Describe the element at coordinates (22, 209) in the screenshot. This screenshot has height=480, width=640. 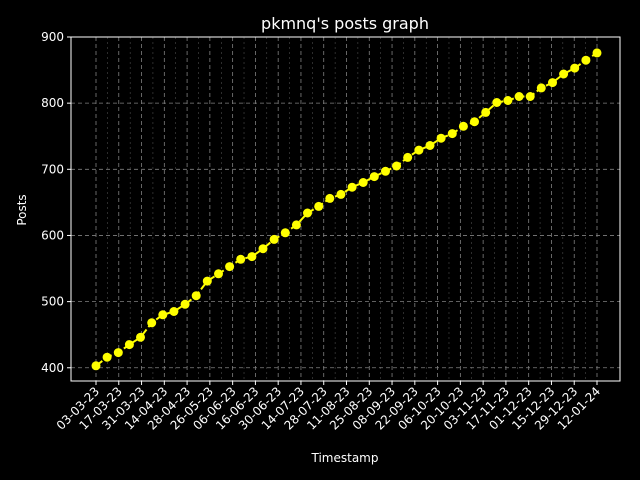
I see `y-axis-title: Posts` at that location.